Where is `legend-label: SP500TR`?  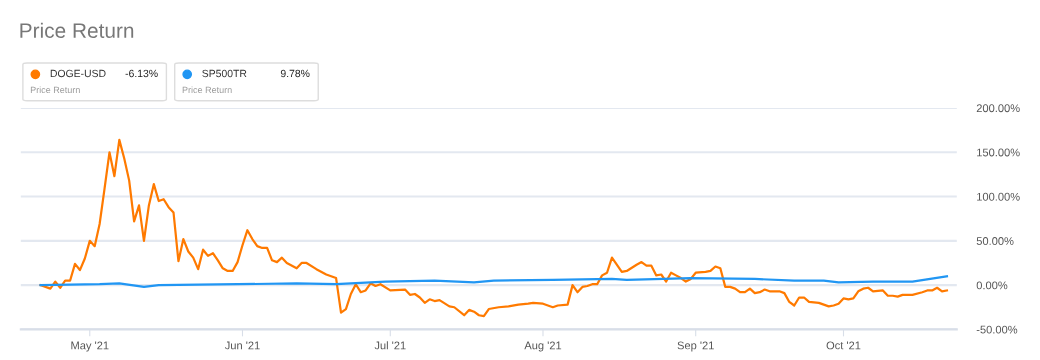 legend-label: SP500TR is located at coordinates (224, 73).